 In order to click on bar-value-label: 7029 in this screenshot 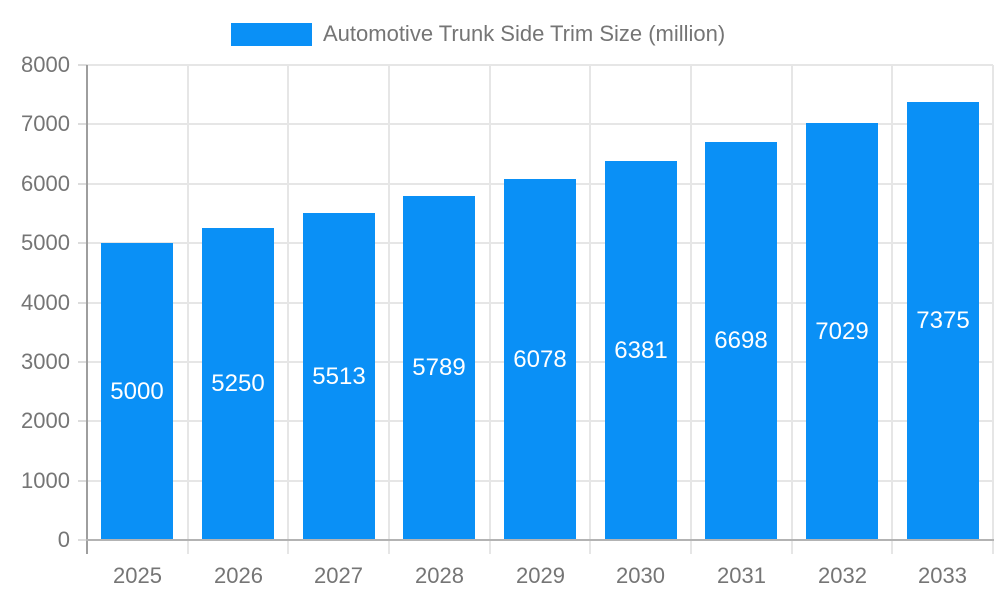, I will do `click(842, 331)`.